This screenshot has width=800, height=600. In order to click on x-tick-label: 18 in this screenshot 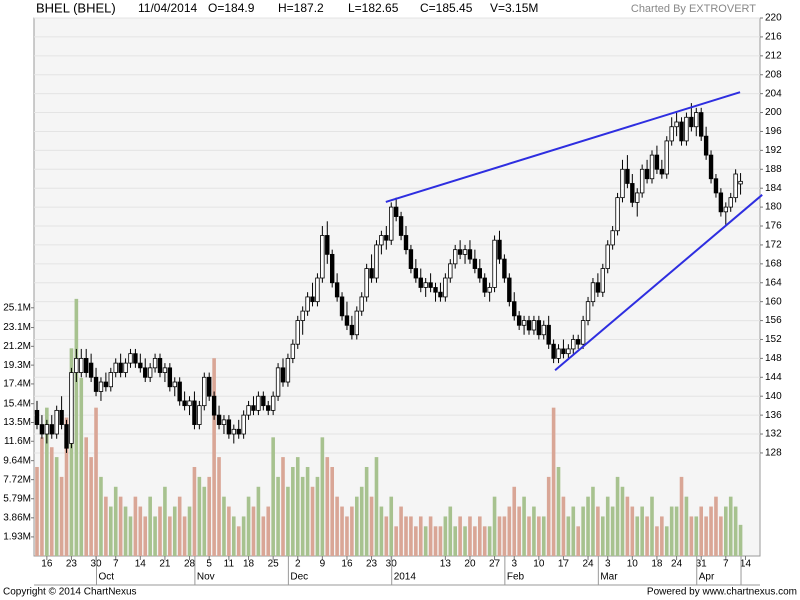, I will do `click(249, 564)`.